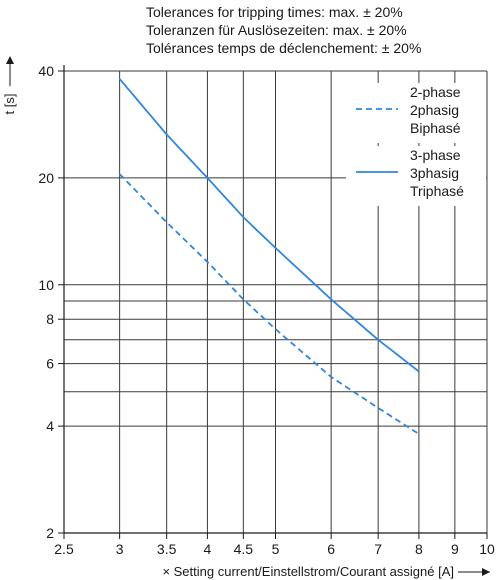 This screenshot has height=580, width=497. Describe the element at coordinates (46, 285) in the screenshot. I see `y-tick-label-4: 10` at that location.